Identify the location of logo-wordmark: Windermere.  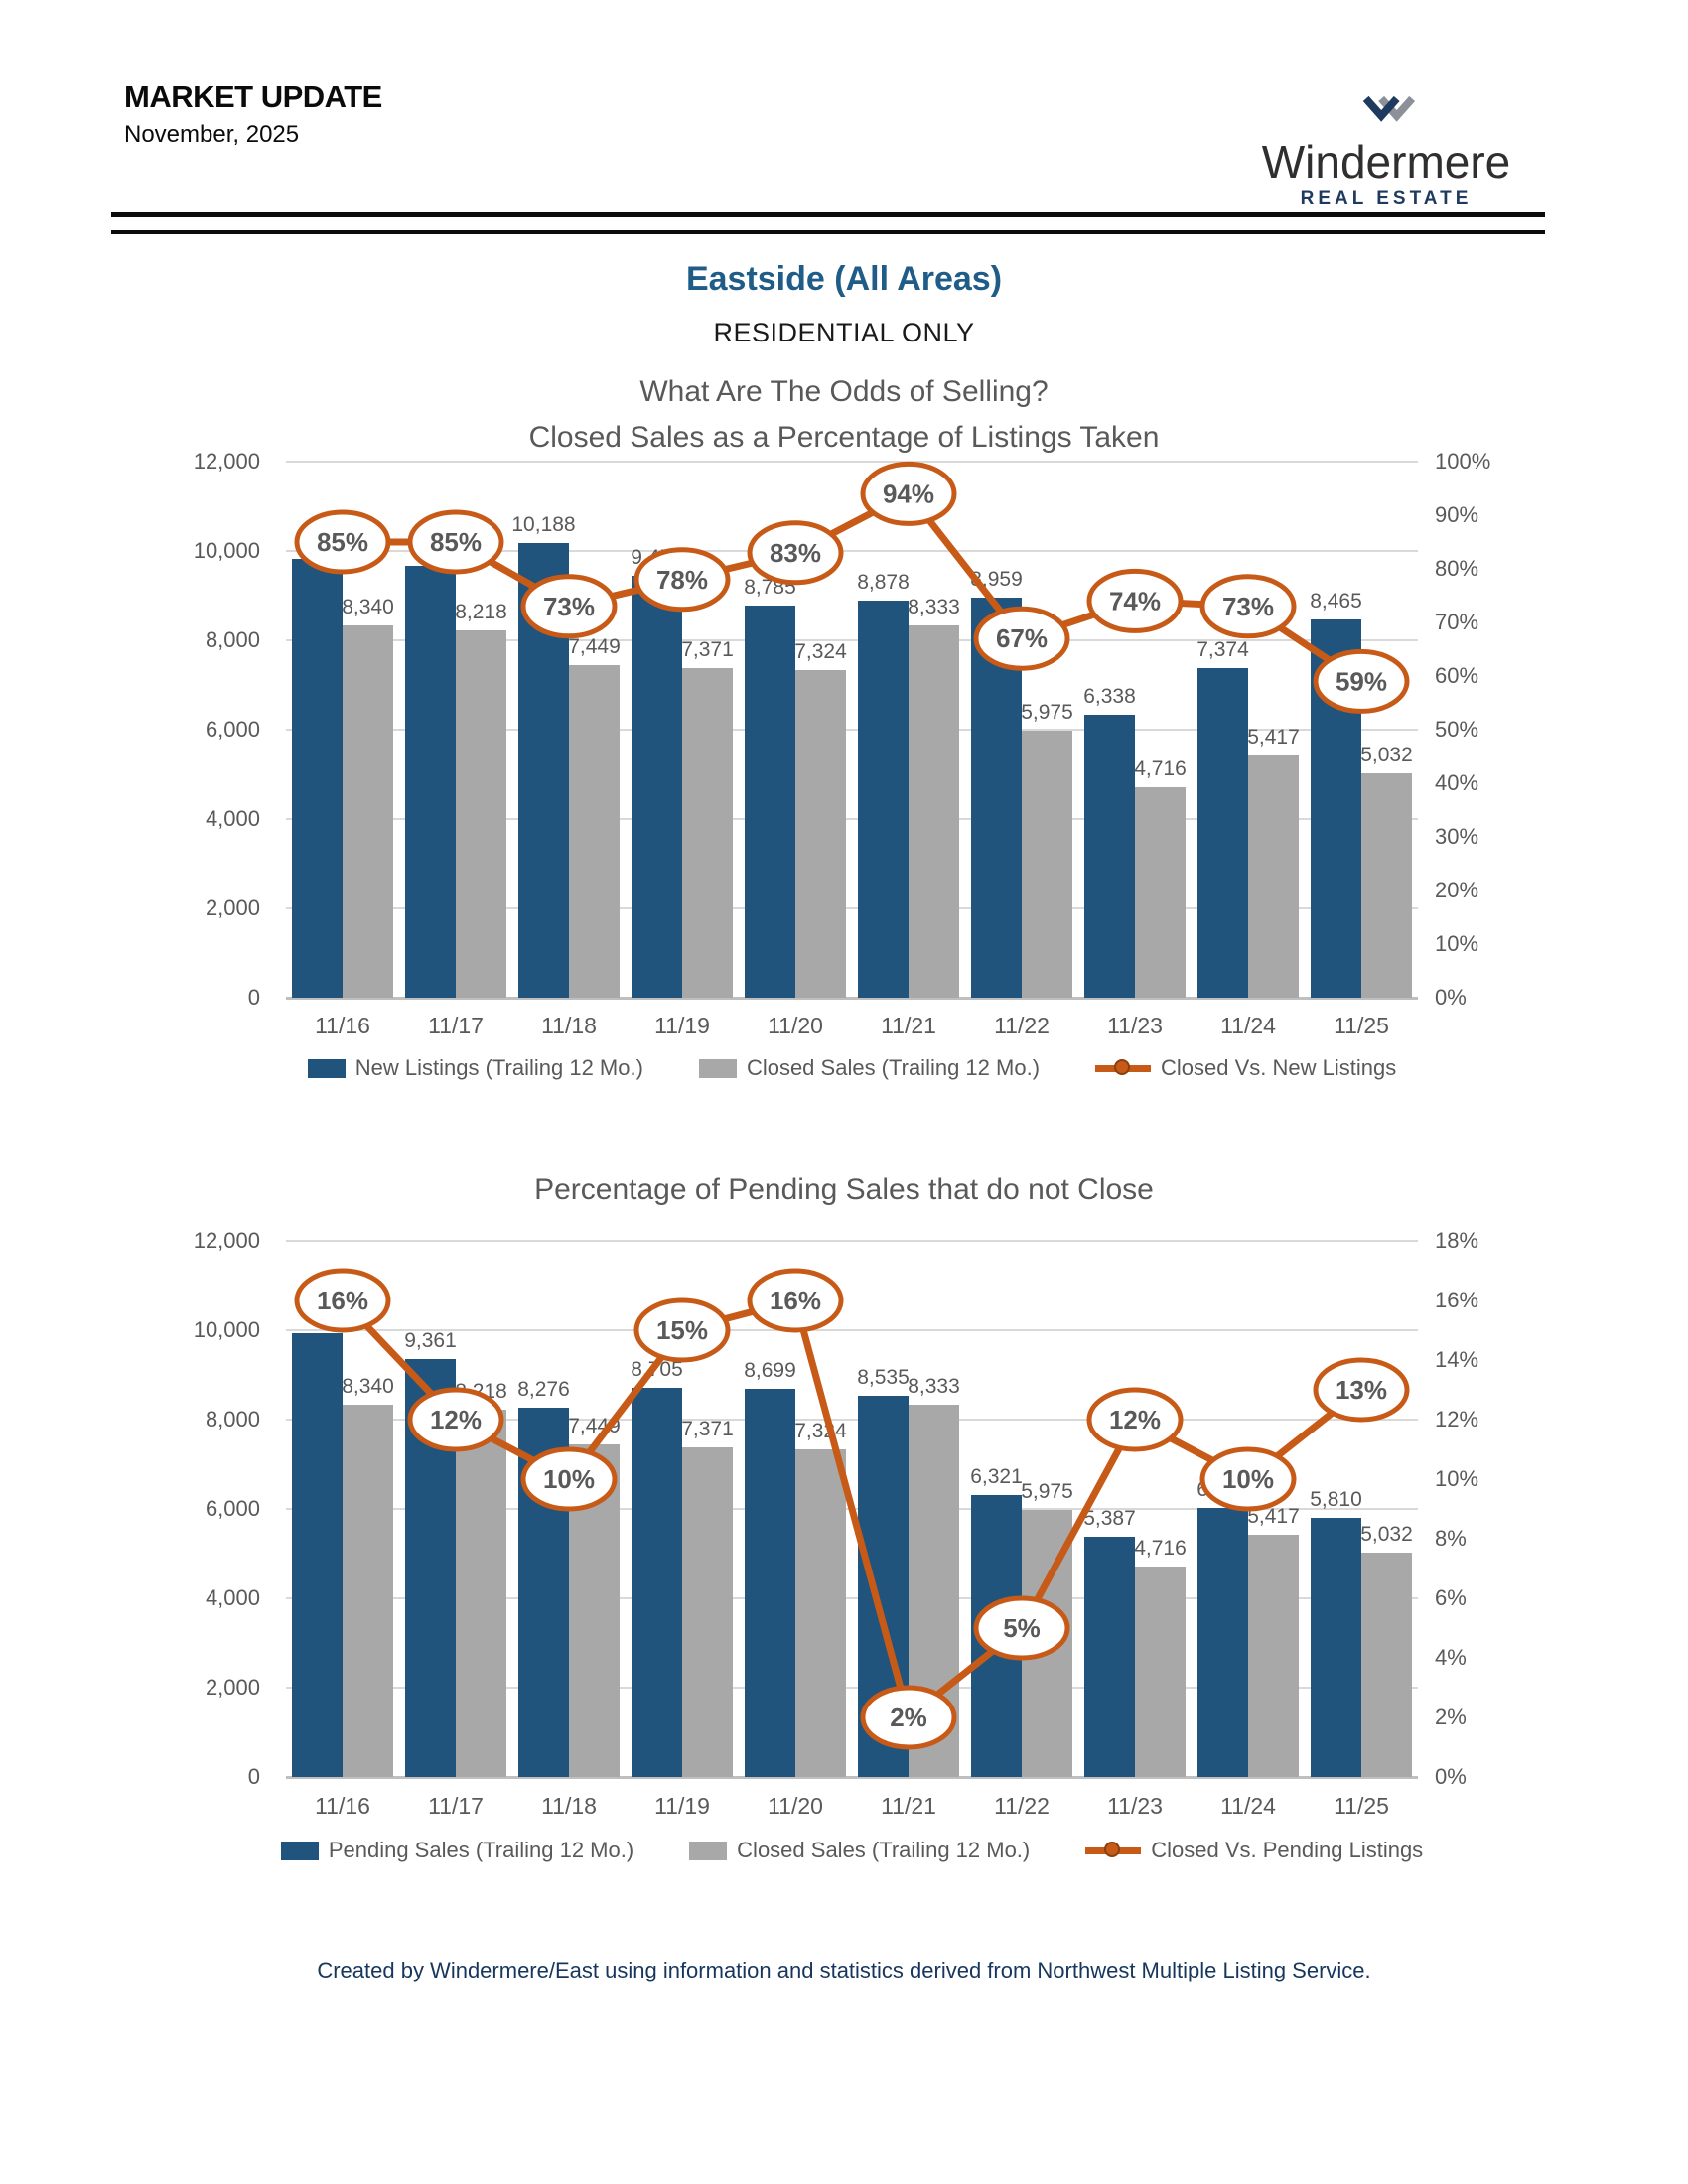
(1386, 162).